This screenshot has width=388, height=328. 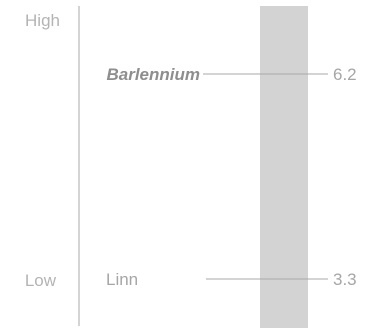 What do you see at coordinates (345, 279) in the screenshot?
I see `value-label-linn: 3.3` at bounding box center [345, 279].